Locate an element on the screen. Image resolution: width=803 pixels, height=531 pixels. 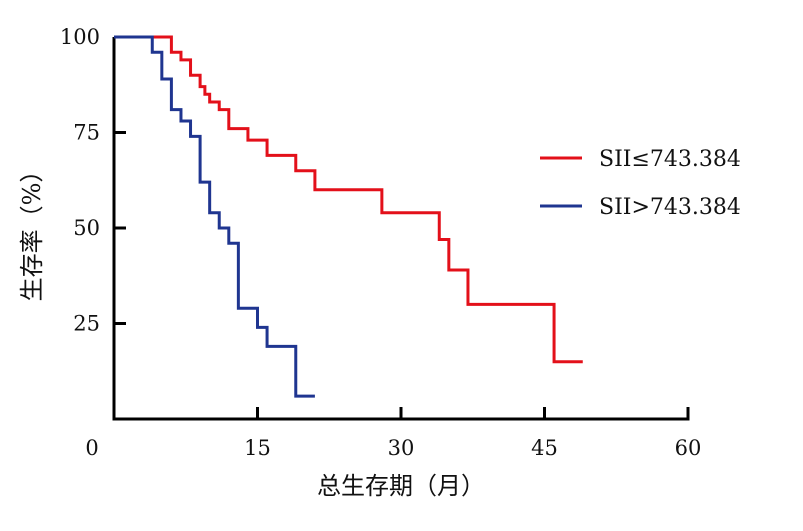
y-axis-title: 生存率（%） is located at coordinates (32, 230).